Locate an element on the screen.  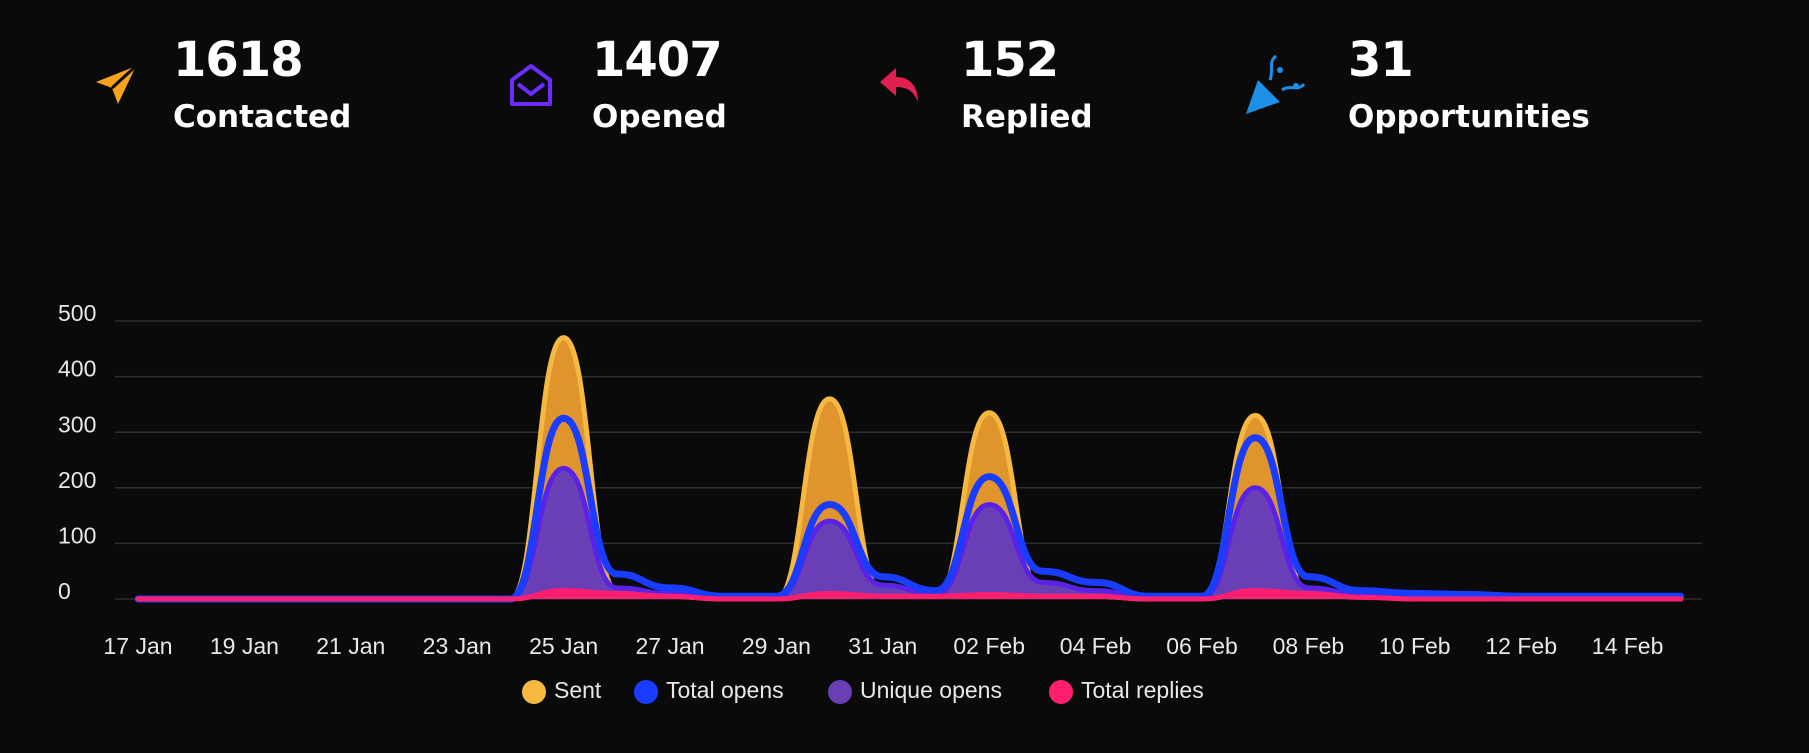
x-tick-label: 17 Jan is located at coordinates (137, 646).